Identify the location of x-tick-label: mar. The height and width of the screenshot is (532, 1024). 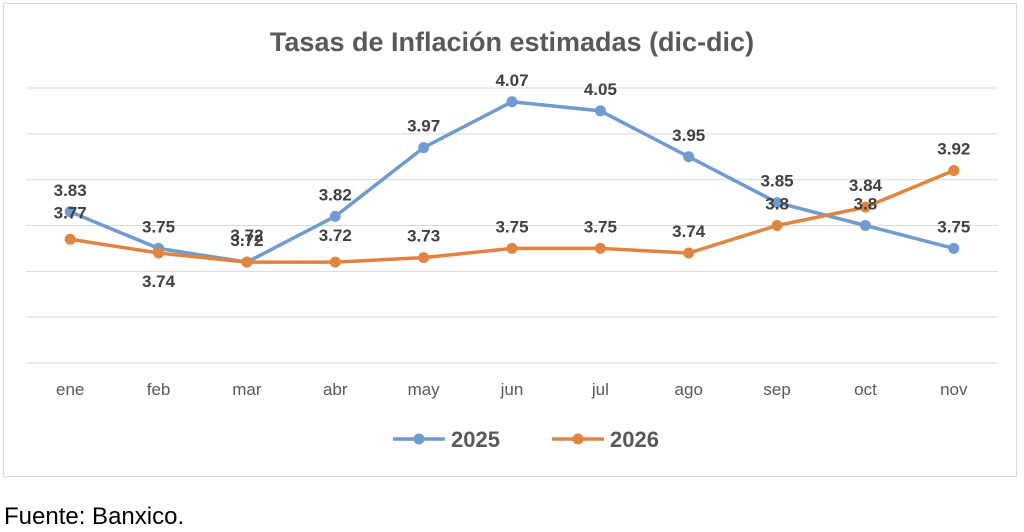
(247, 389).